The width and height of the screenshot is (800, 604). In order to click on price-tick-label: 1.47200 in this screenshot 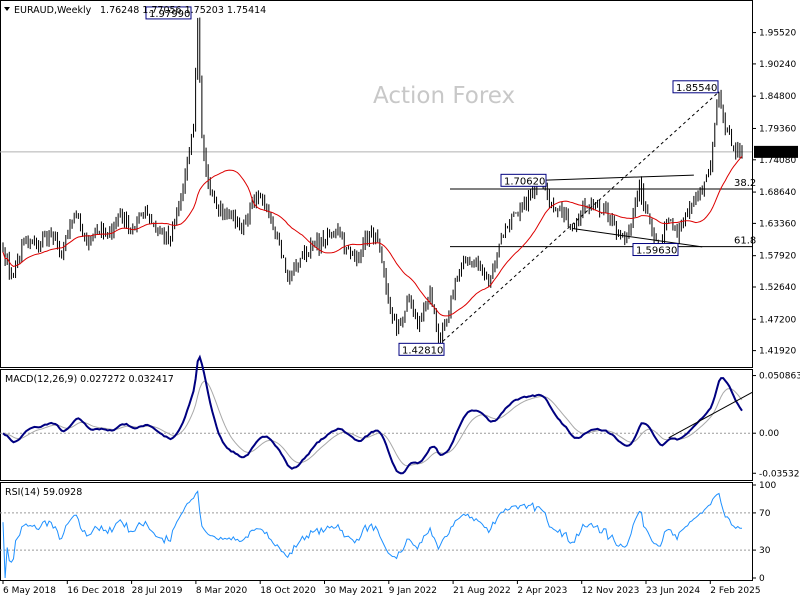, I will do `click(777, 320)`.